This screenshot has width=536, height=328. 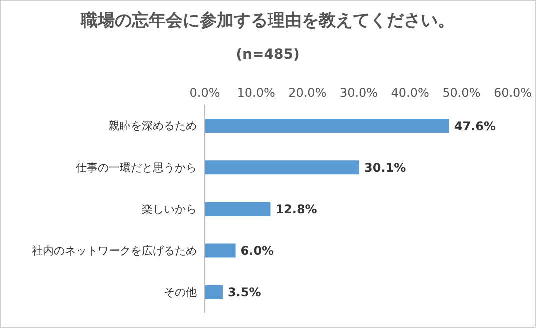 I want to click on data-label: 30.1%, so click(x=385, y=167).